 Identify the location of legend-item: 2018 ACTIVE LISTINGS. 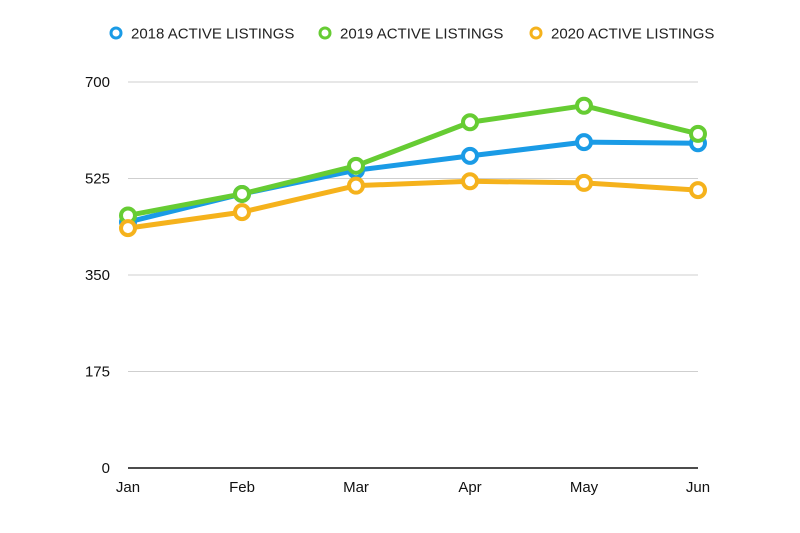
(201, 34).